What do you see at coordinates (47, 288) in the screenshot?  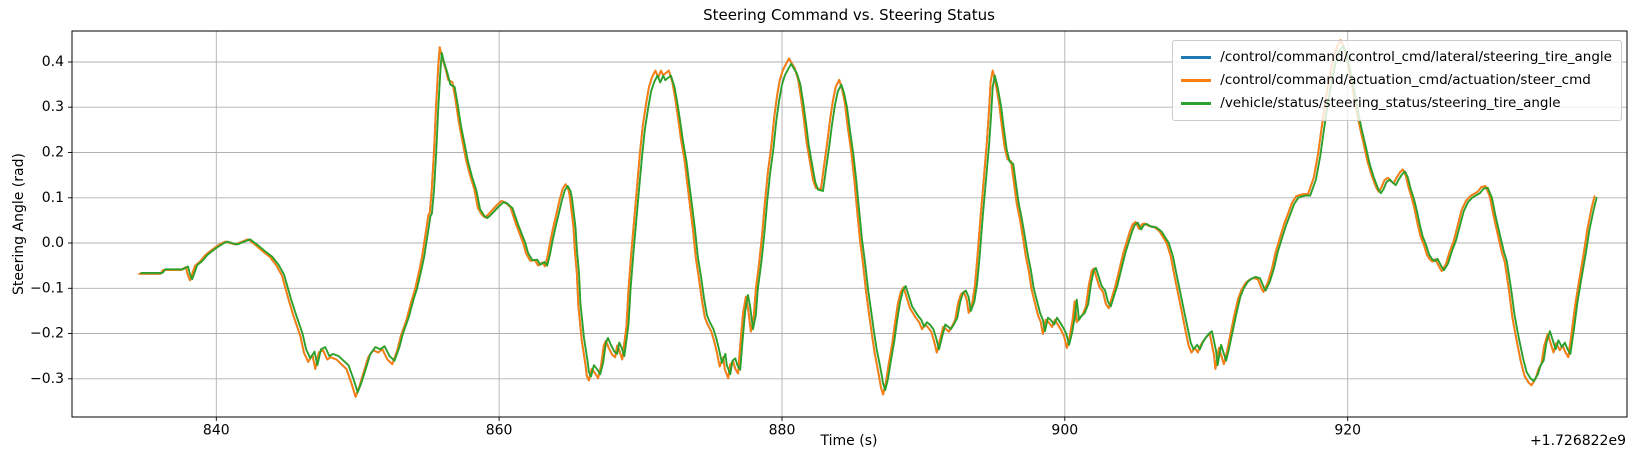 I see `y-tick-label: −0.1` at bounding box center [47, 288].